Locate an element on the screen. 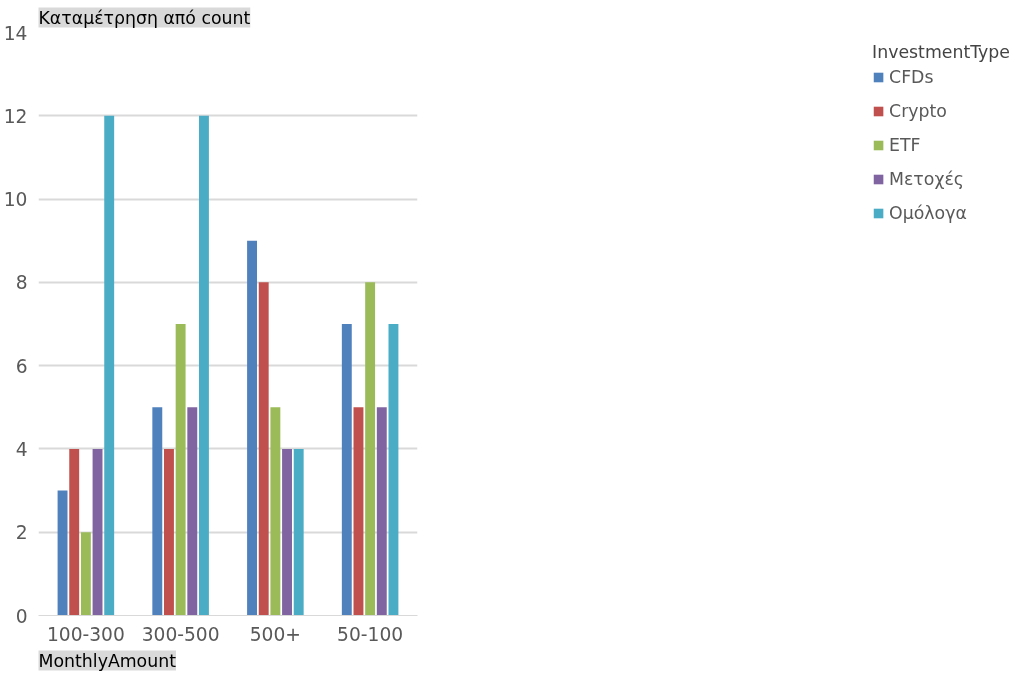  y-axis-title: Καταμέτρηση από count is located at coordinates (144, 17).